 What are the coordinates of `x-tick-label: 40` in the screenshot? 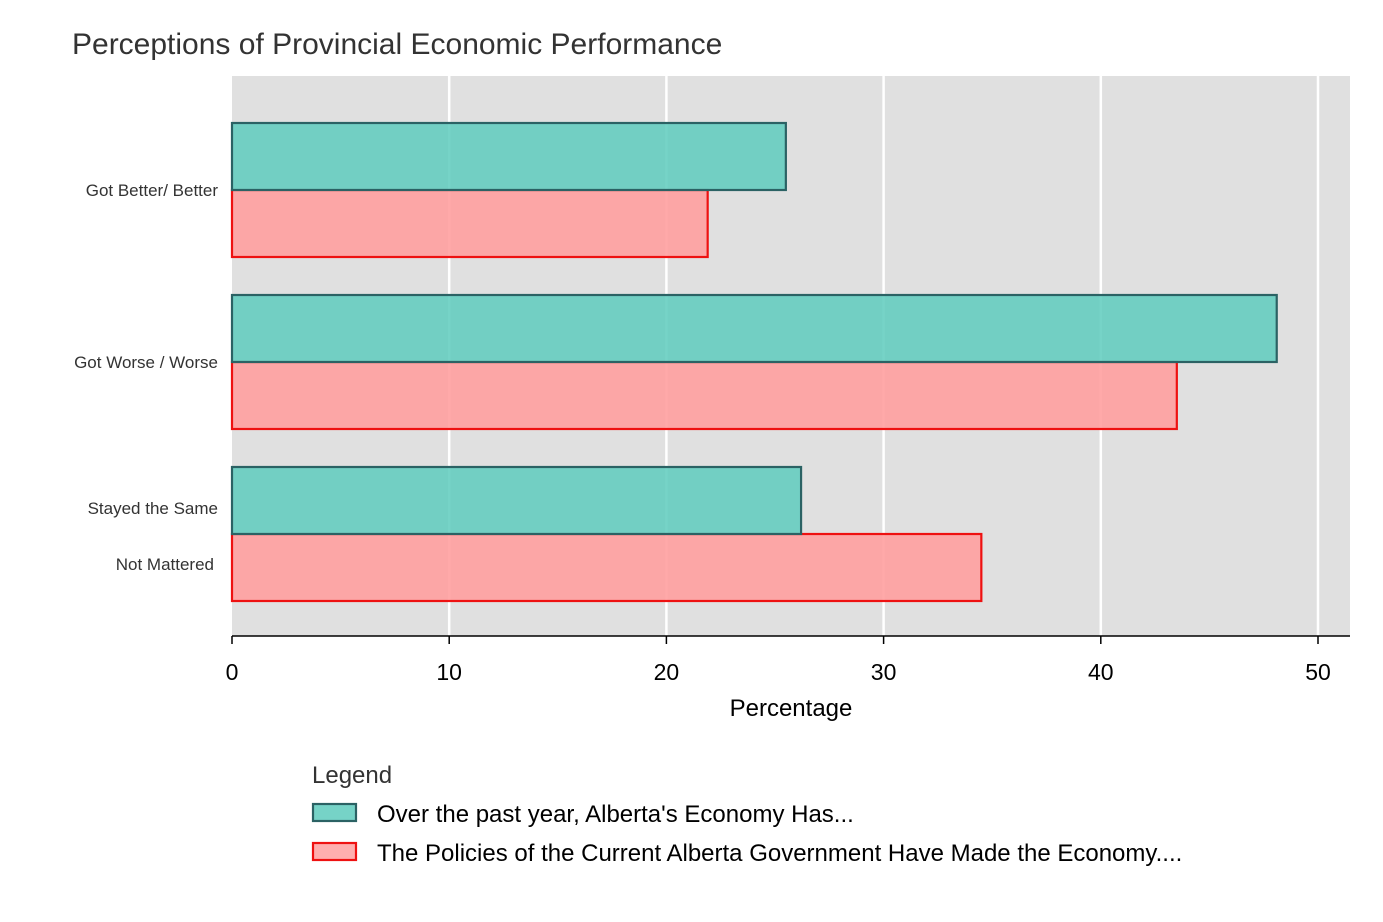 It's located at (1101, 672).